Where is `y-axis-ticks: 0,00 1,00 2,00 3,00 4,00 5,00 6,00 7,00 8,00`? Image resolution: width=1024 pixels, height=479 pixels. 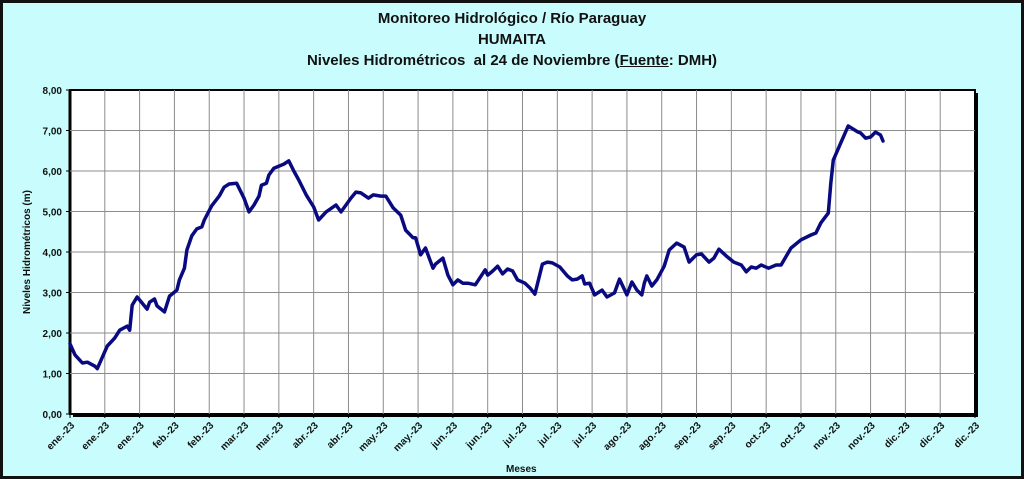
y-axis-ticks: 0,00 1,00 2,00 3,00 4,00 5,00 6,00 7,00 8,00 is located at coordinates (56, 253).